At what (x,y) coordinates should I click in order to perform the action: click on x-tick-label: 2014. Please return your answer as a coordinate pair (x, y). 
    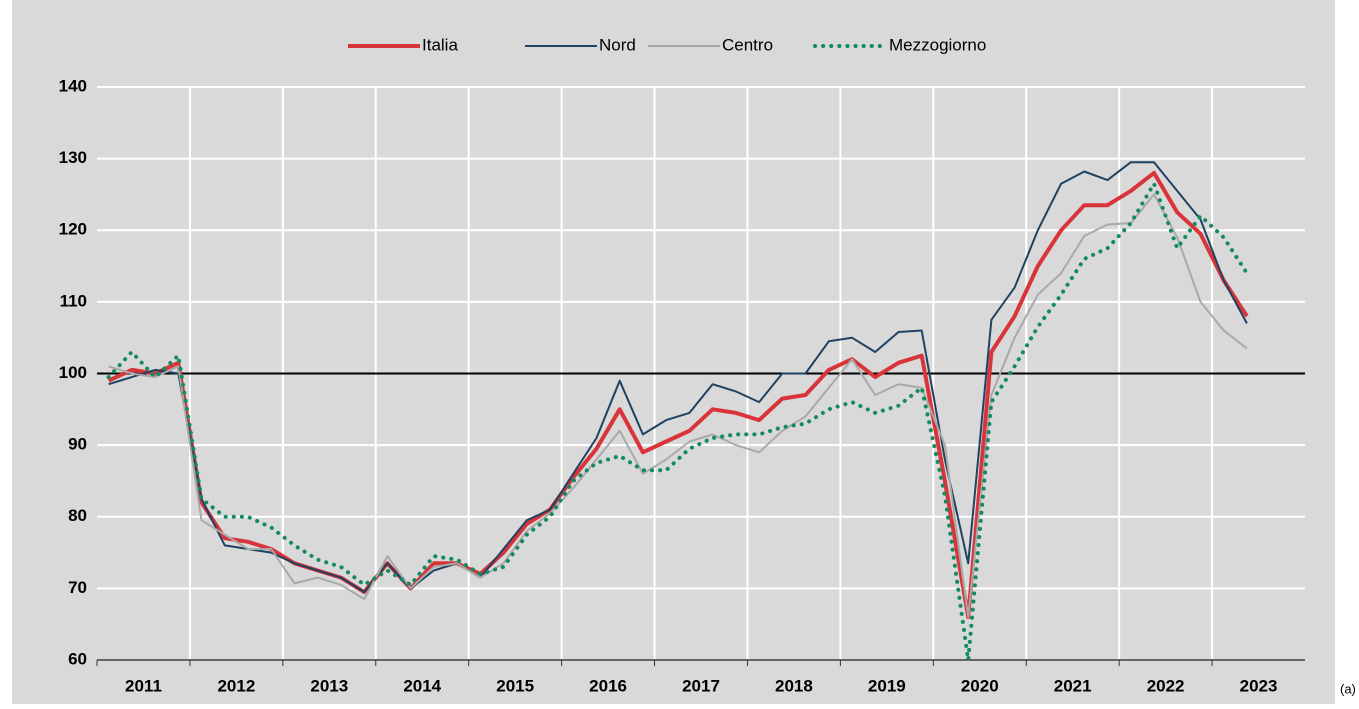
    Looking at the image, I should click on (422, 685).